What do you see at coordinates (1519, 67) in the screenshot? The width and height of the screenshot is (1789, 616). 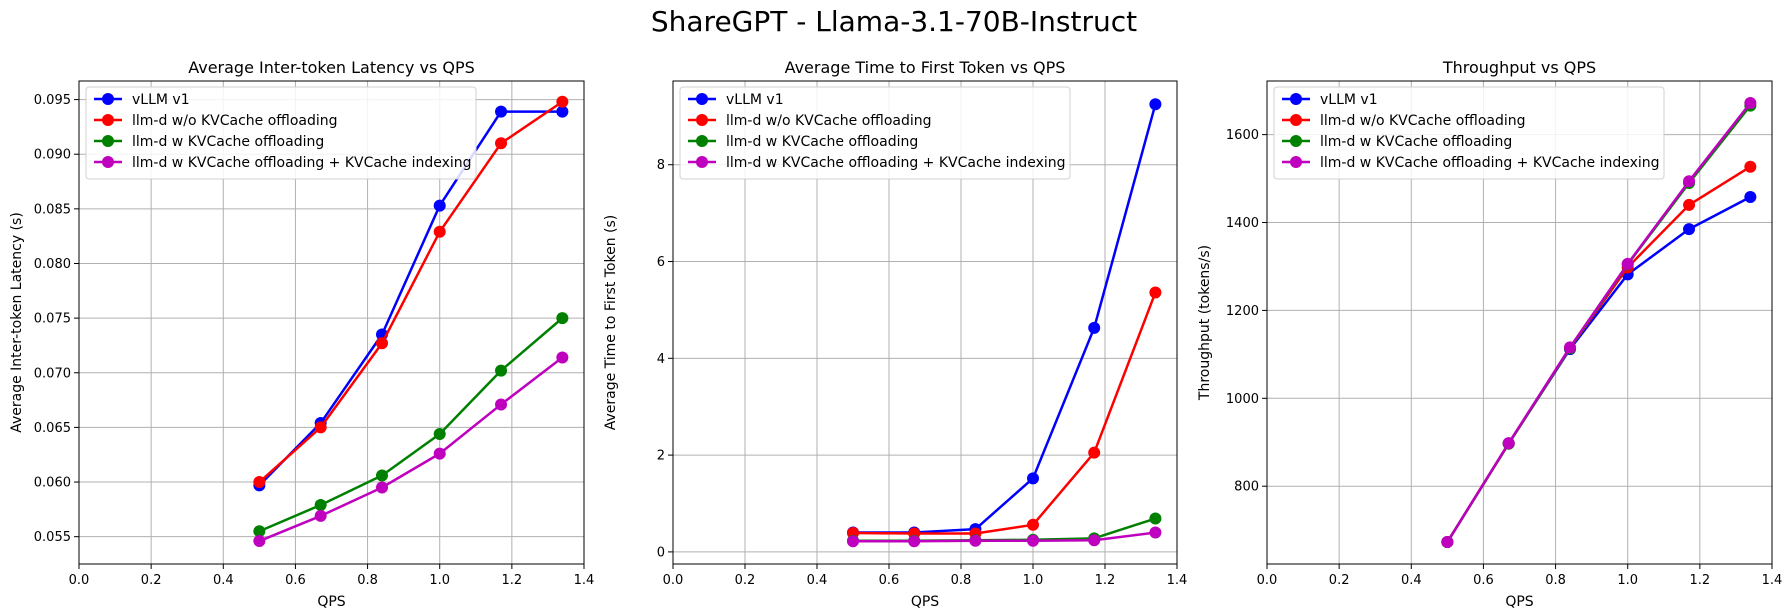 I see `panel-title: Throughput vs QPS` at bounding box center [1519, 67].